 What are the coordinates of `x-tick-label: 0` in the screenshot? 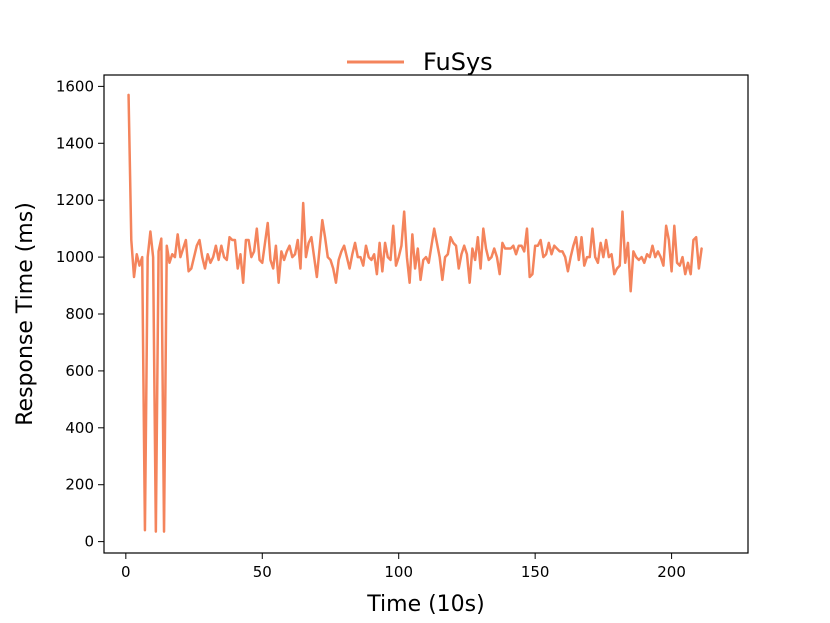 It's located at (126, 572).